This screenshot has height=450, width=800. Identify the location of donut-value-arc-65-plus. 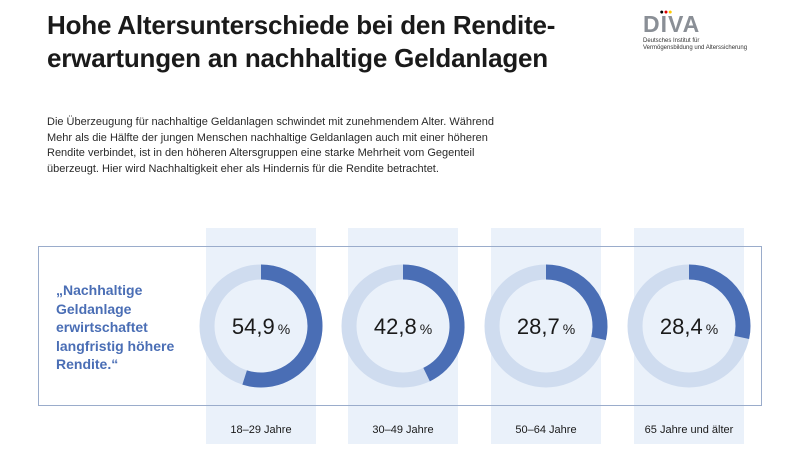
(719, 302).